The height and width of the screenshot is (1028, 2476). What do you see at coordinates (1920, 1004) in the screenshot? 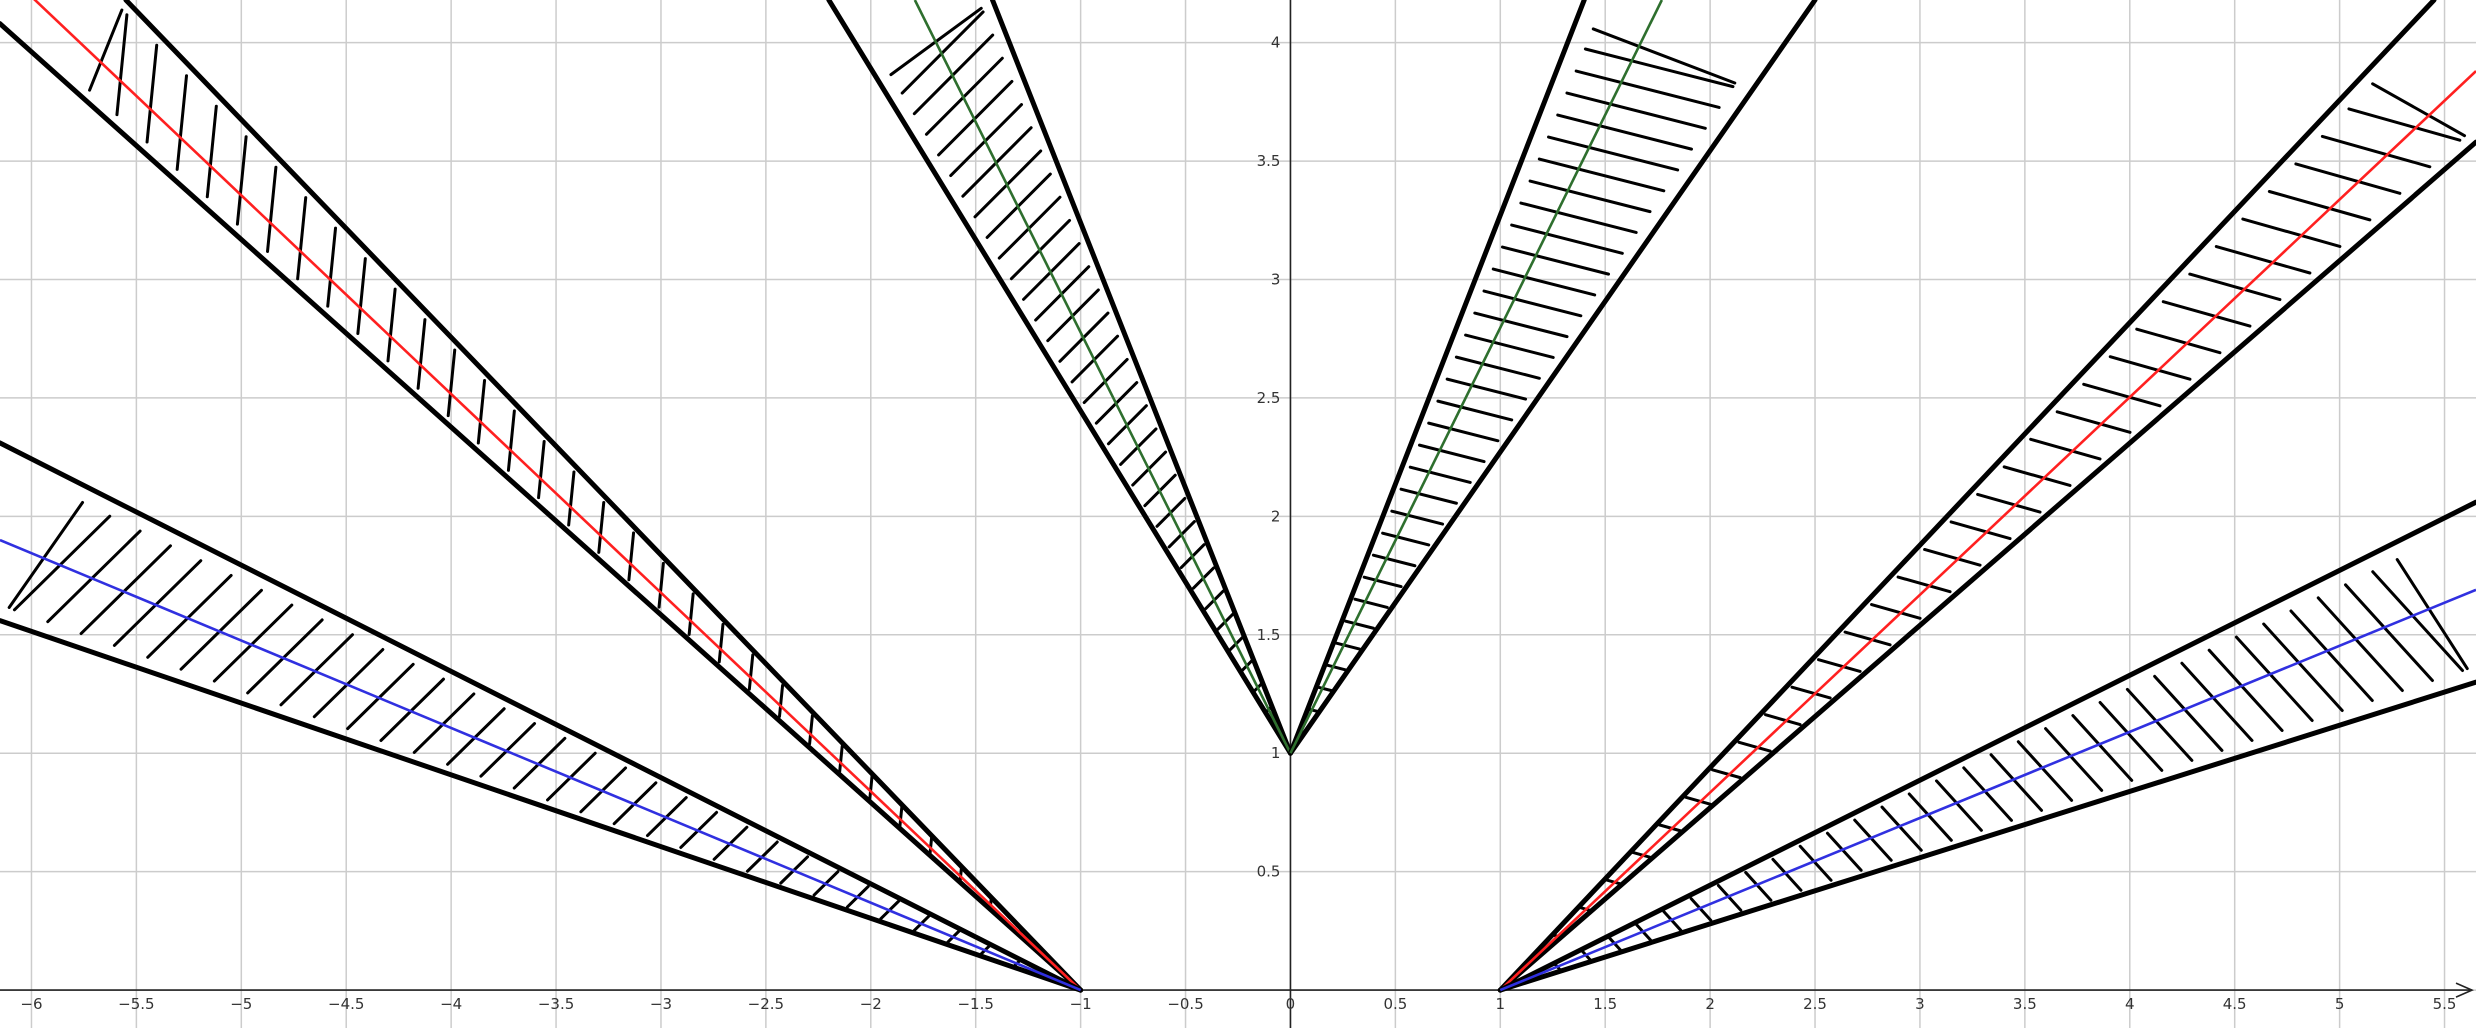
I see `x-tick-label: 3` at bounding box center [1920, 1004].